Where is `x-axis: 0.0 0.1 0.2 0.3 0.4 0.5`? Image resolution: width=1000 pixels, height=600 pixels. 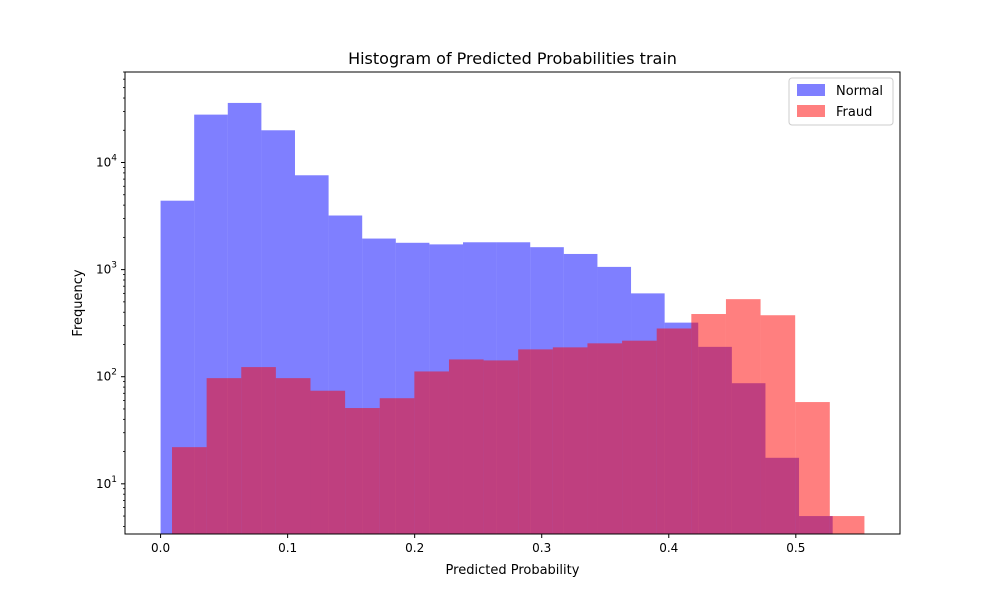 x-axis: 0.0 0.1 0.2 0.3 0.4 0.5 is located at coordinates (478, 544).